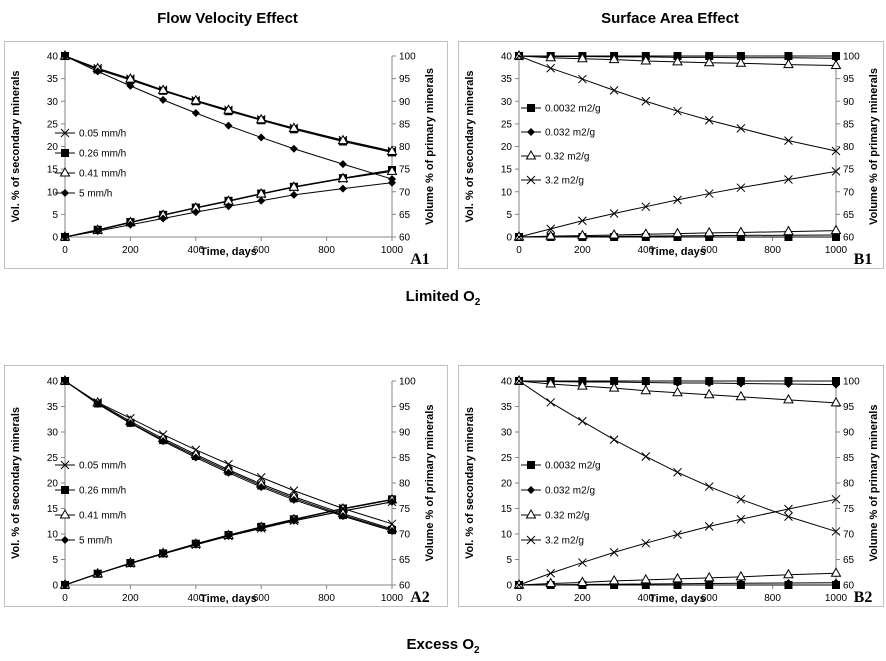  Describe the element at coordinates (531, 108) in the screenshot. I see `chart-b1-legend-marker` at that location.